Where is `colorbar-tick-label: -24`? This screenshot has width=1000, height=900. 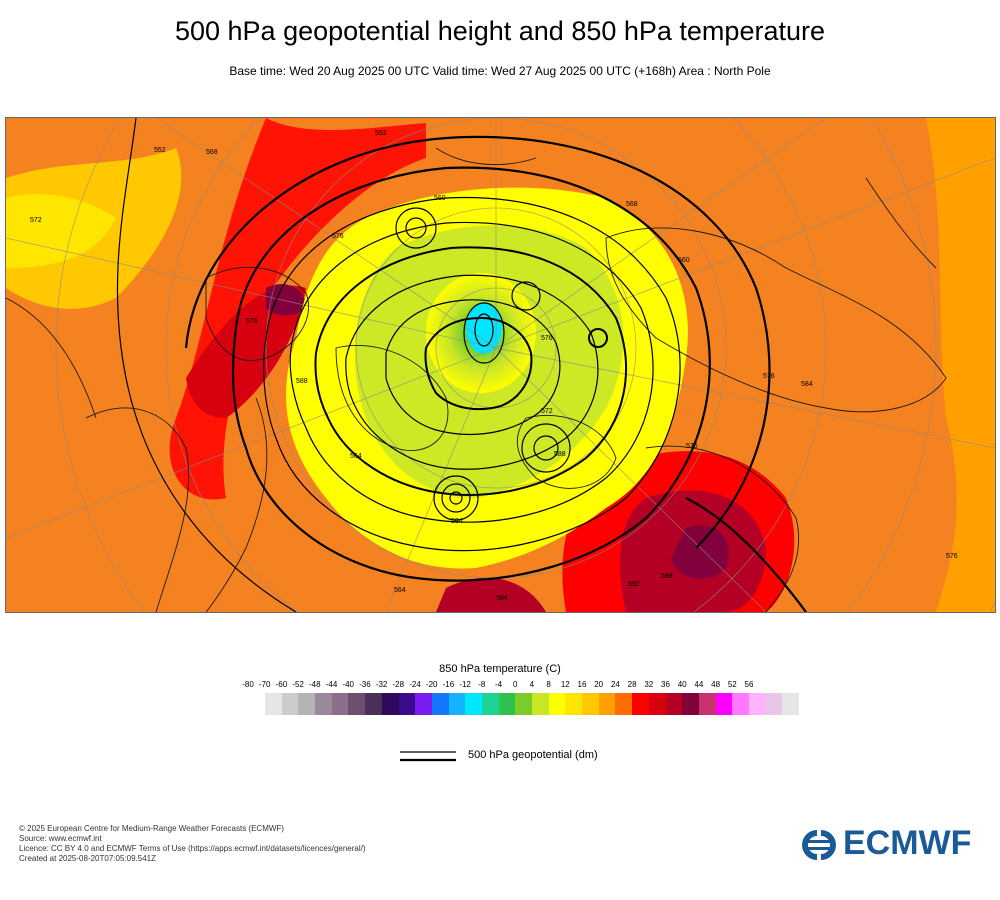 colorbar-tick-label: -24 is located at coordinates (415, 684).